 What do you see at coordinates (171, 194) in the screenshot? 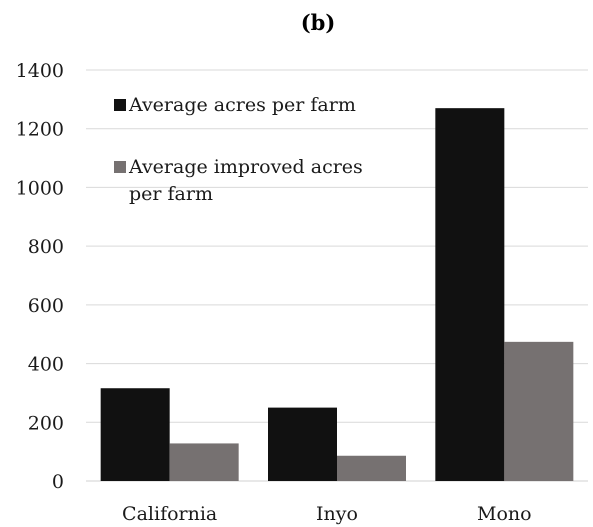
I see `legend-label-series-2-line-2: per farm` at bounding box center [171, 194].